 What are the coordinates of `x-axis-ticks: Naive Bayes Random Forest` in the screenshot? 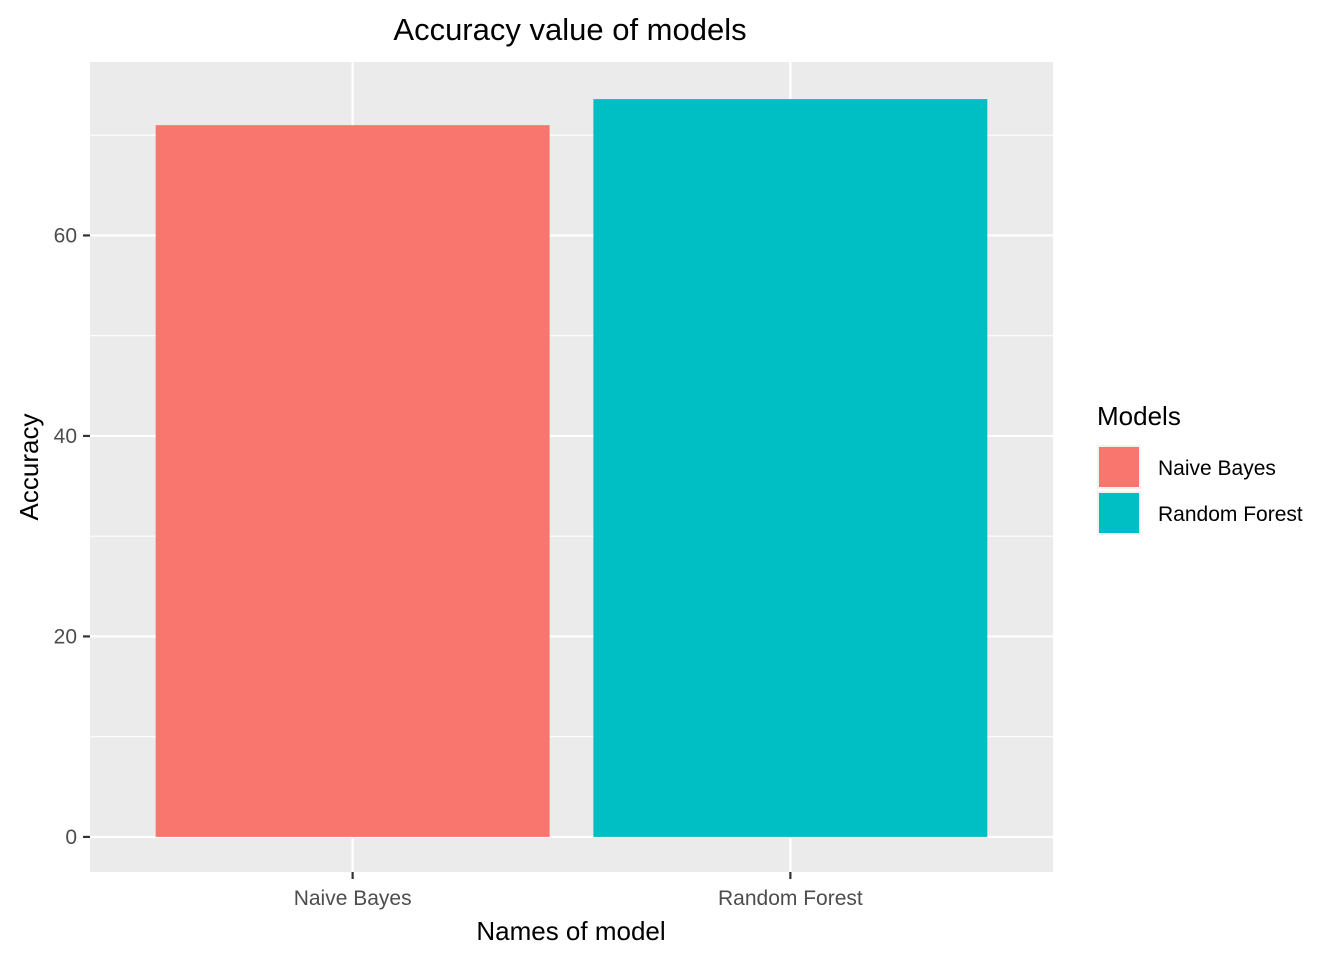 It's located at (578, 891).